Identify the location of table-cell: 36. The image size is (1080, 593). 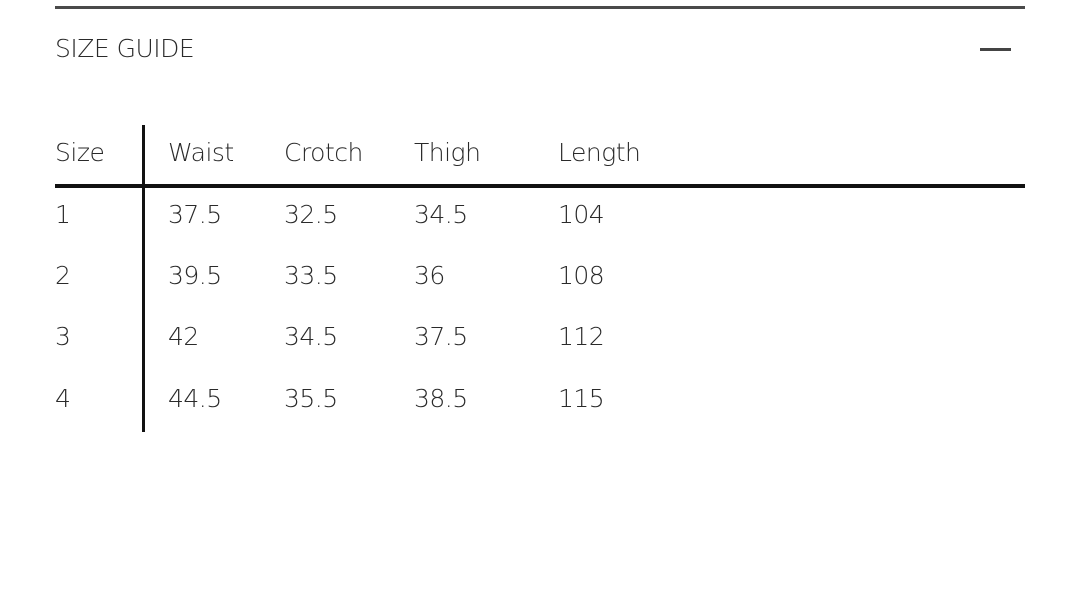
(429, 275).